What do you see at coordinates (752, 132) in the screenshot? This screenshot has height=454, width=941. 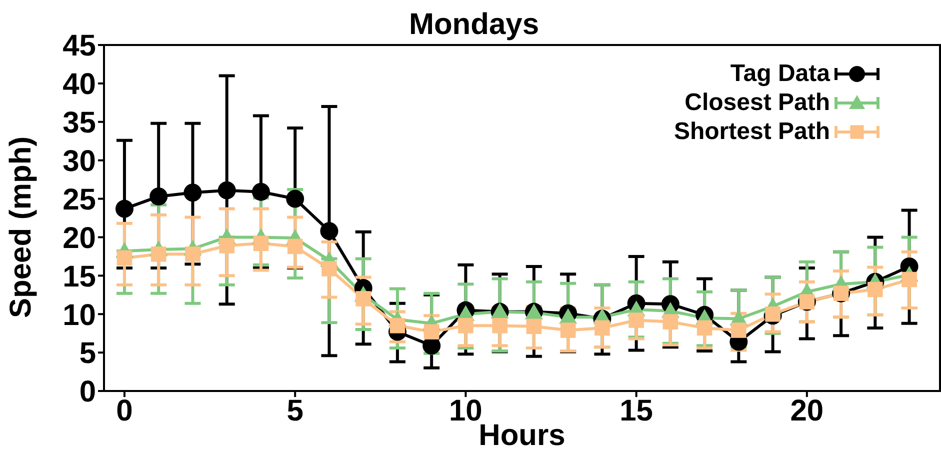 I see `legend-label: Shortest Path` at bounding box center [752, 132].